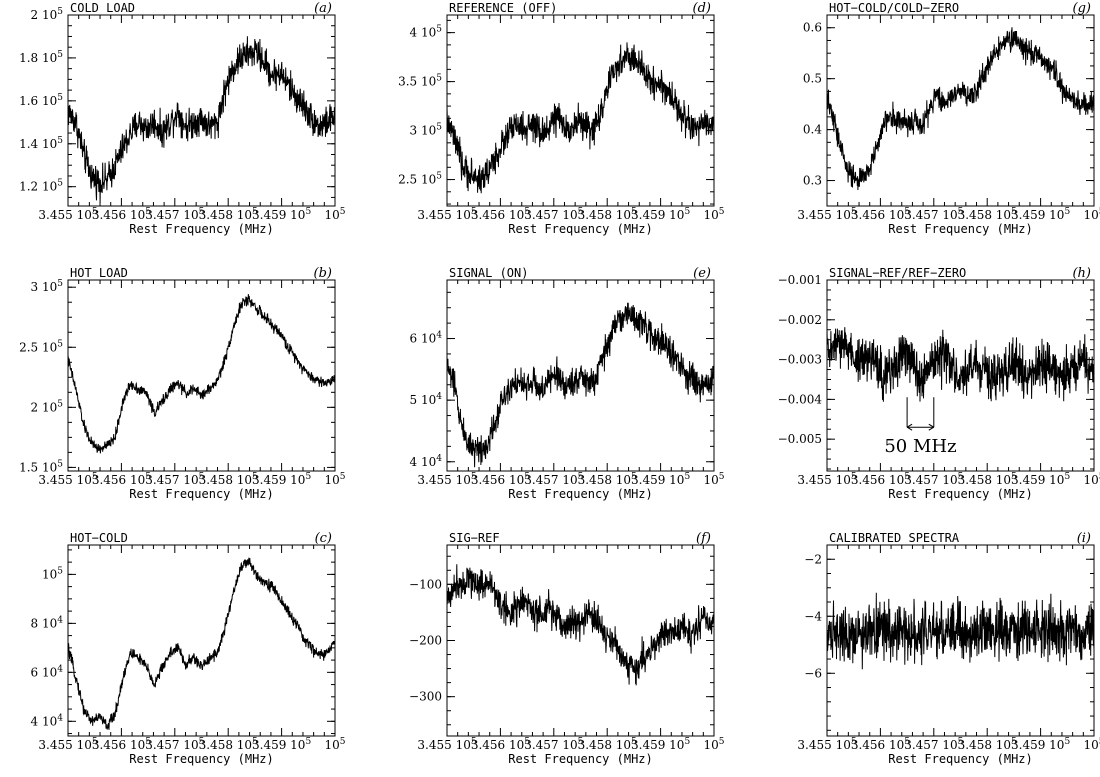 The width and height of the screenshot is (1100, 777). Describe the element at coordinates (474, 538) in the screenshot. I see `panel-title: SIG−REF` at that location.